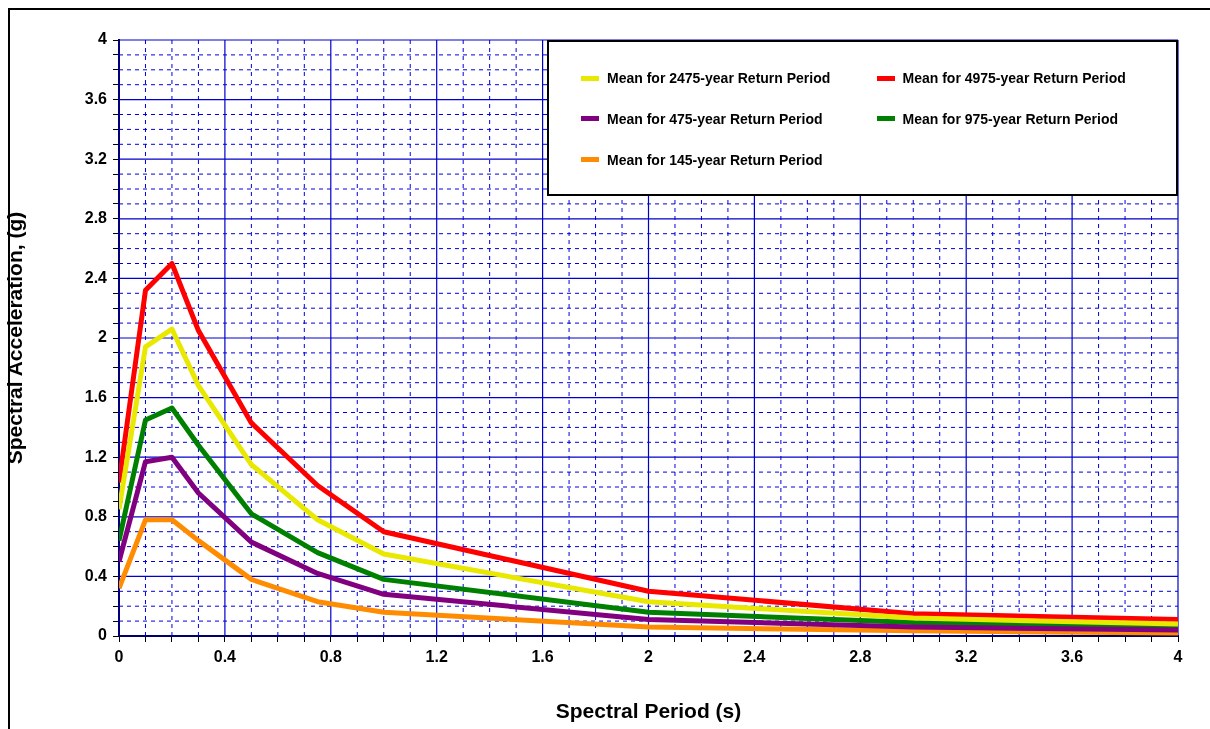 The image size is (1210, 729). I want to click on x-axis-title: Spectral Period (s), so click(648, 711).